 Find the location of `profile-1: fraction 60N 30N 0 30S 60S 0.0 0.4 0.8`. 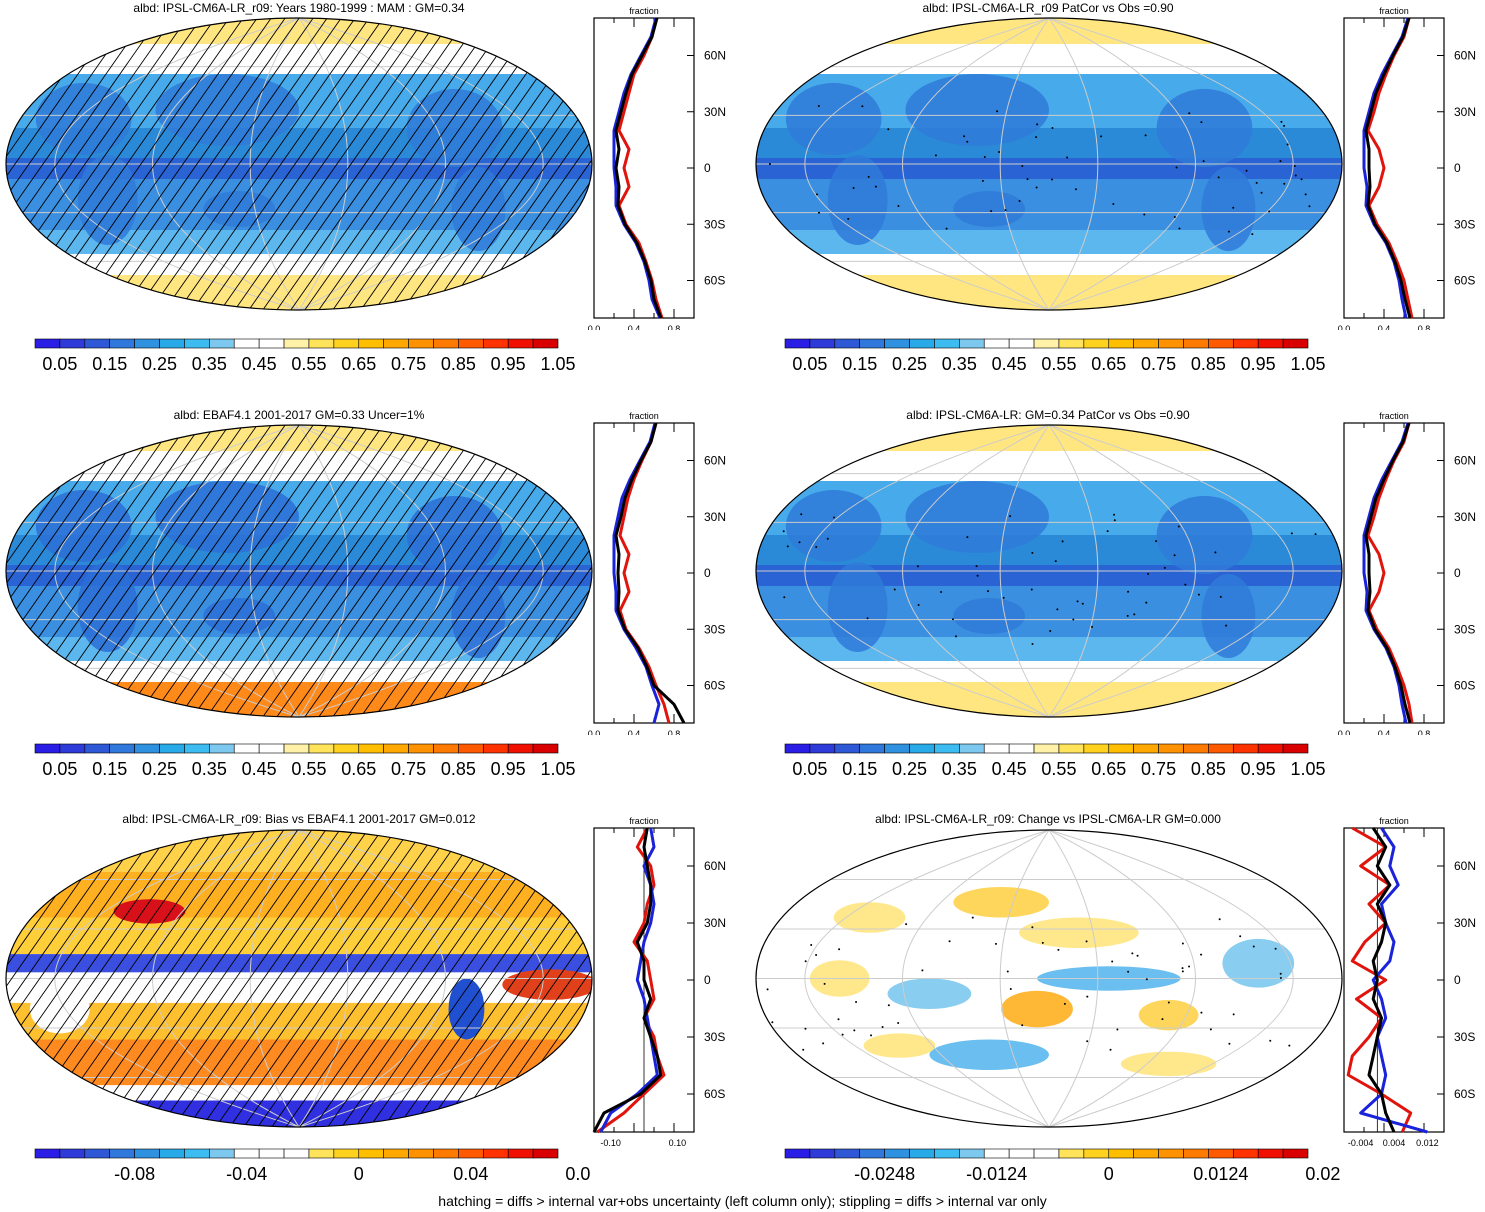

profile-1: fraction 60N 30N 0 30S 60S 0.0 0.4 0.8 is located at coordinates (657, 168).